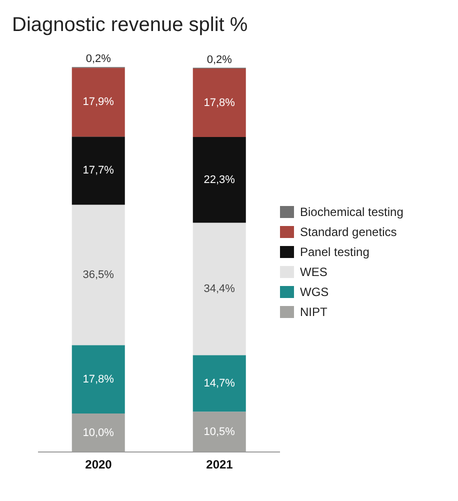  What do you see at coordinates (352, 212) in the screenshot?
I see `legend-label: Biochemical testing` at bounding box center [352, 212].